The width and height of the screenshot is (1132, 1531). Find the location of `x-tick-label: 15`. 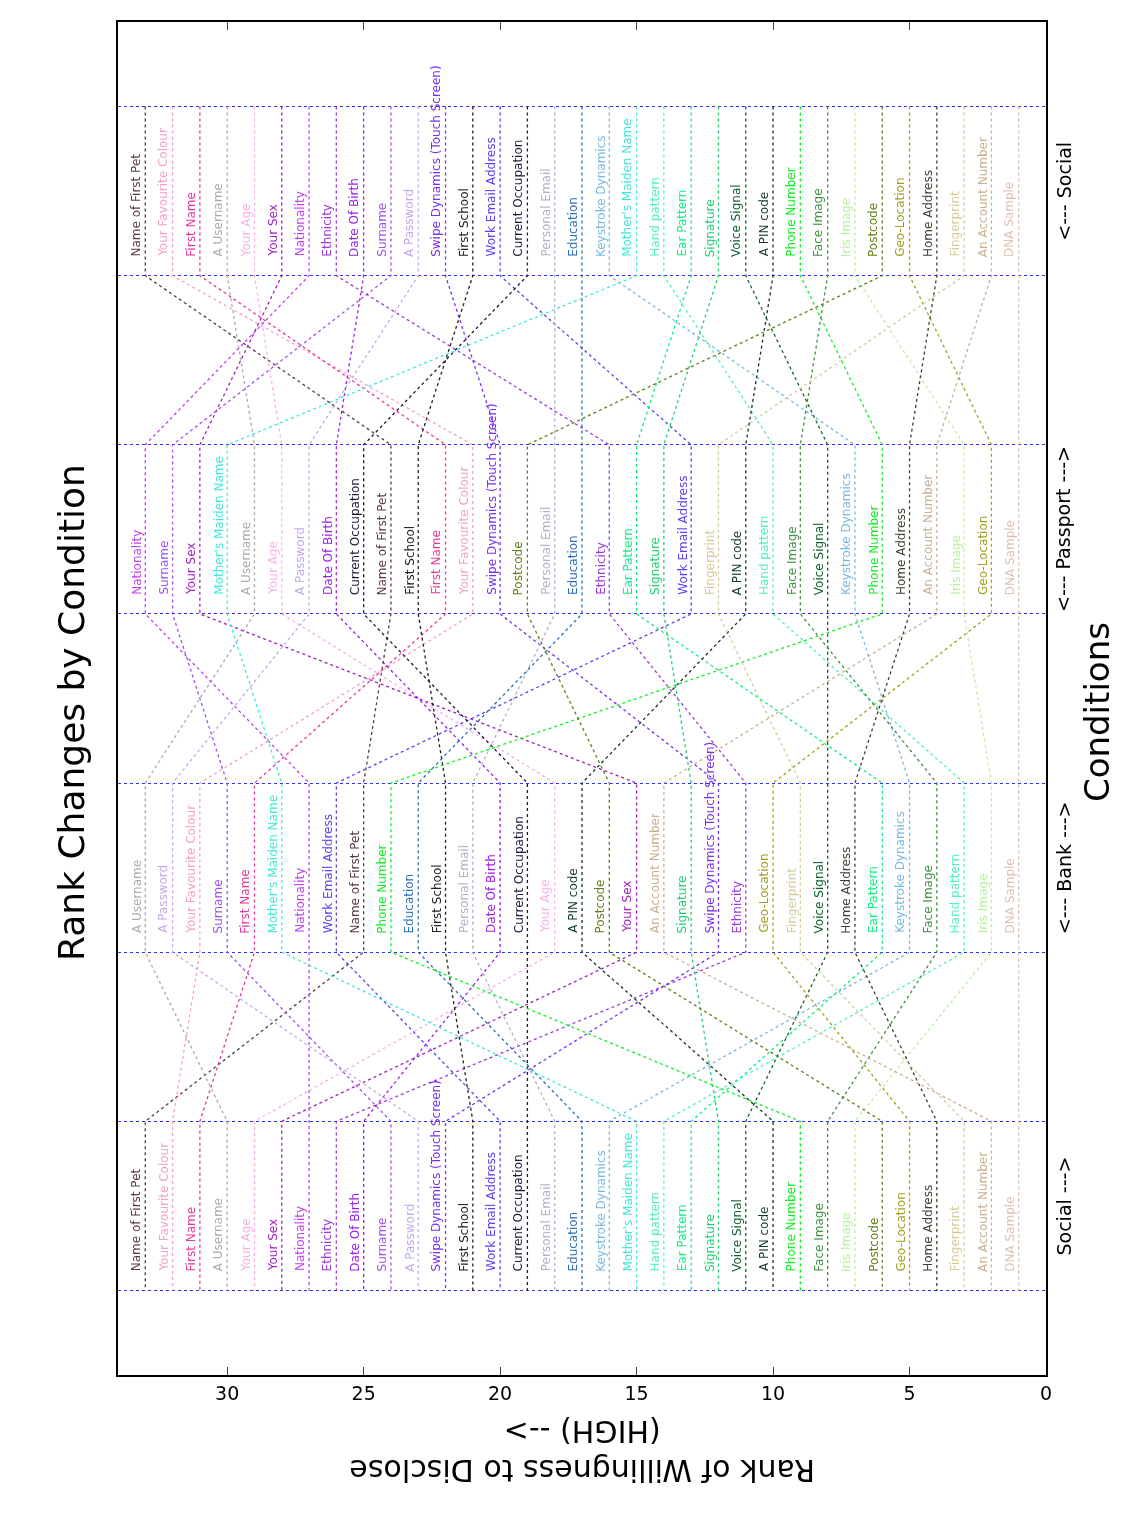

x-tick-label: 15 is located at coordinates (636, 1392).